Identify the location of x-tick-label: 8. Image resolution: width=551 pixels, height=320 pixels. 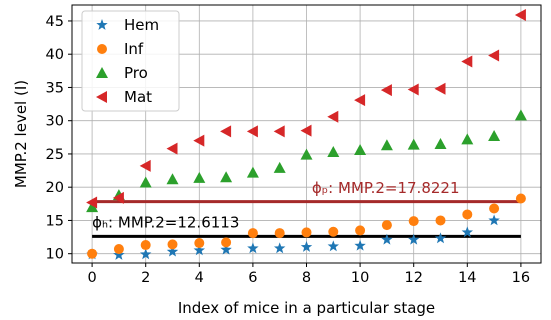
(306, 278).